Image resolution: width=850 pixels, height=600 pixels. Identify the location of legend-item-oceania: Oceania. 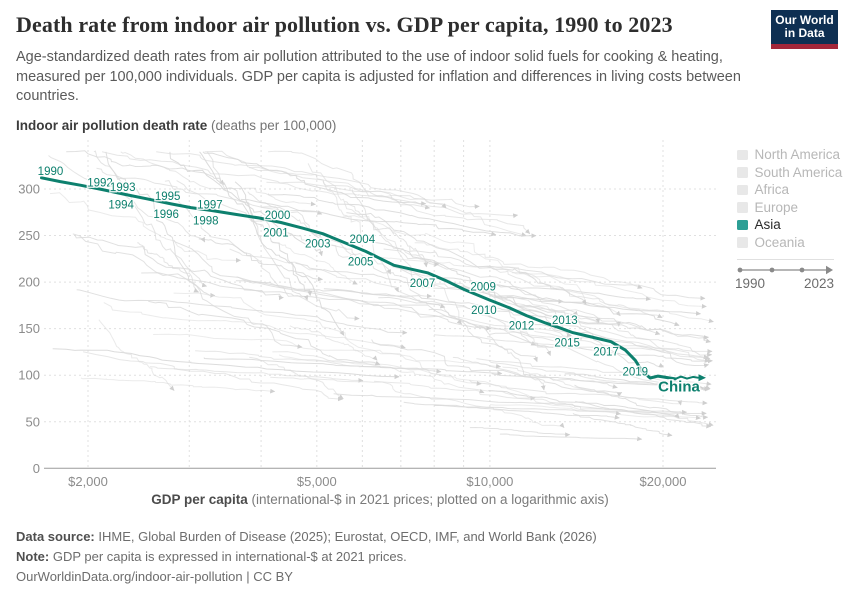
(789, 243).